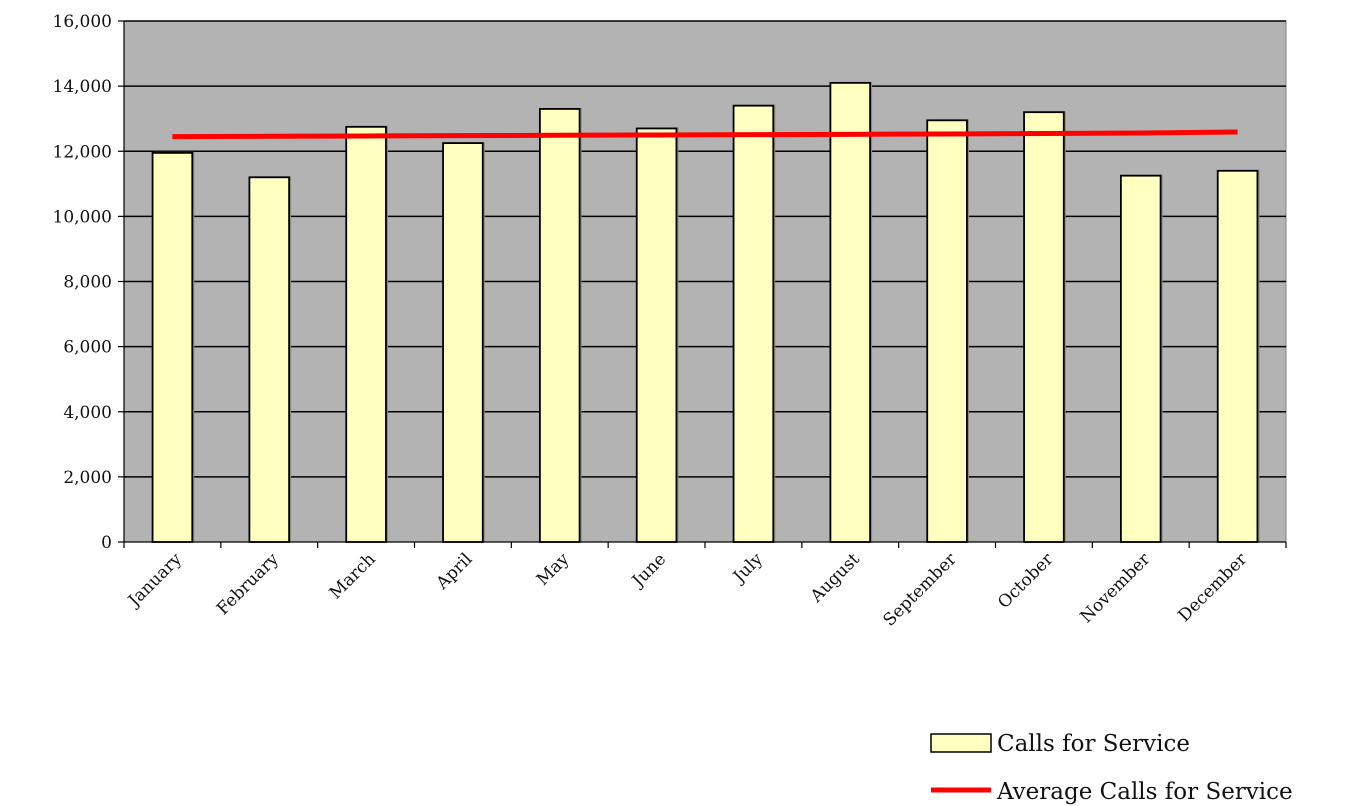 This screenshot has width=1366, height=806. I want to click on y-tick-label: 0, so click(106, 543).